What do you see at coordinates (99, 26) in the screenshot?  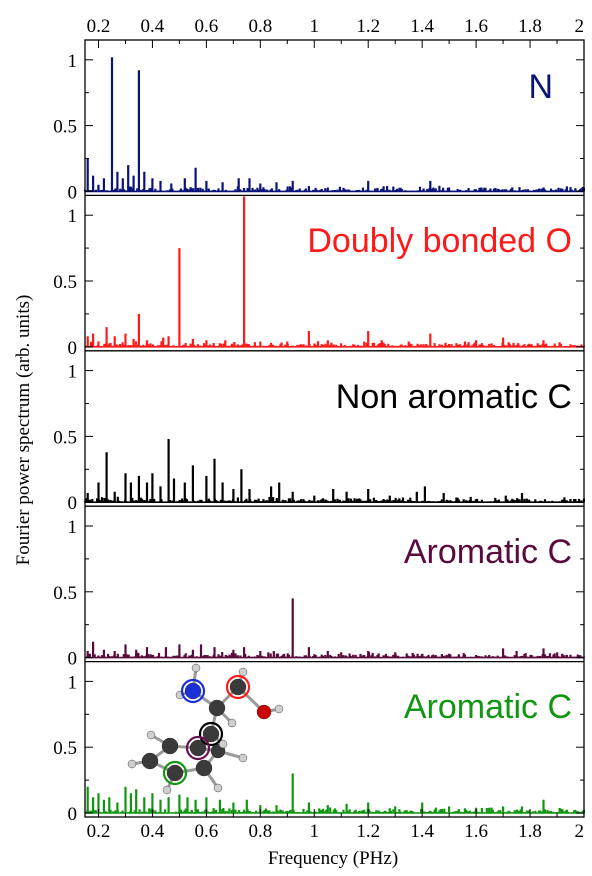 I see `x-tick-label-top: 0.2` at bounding box center [99, 26].